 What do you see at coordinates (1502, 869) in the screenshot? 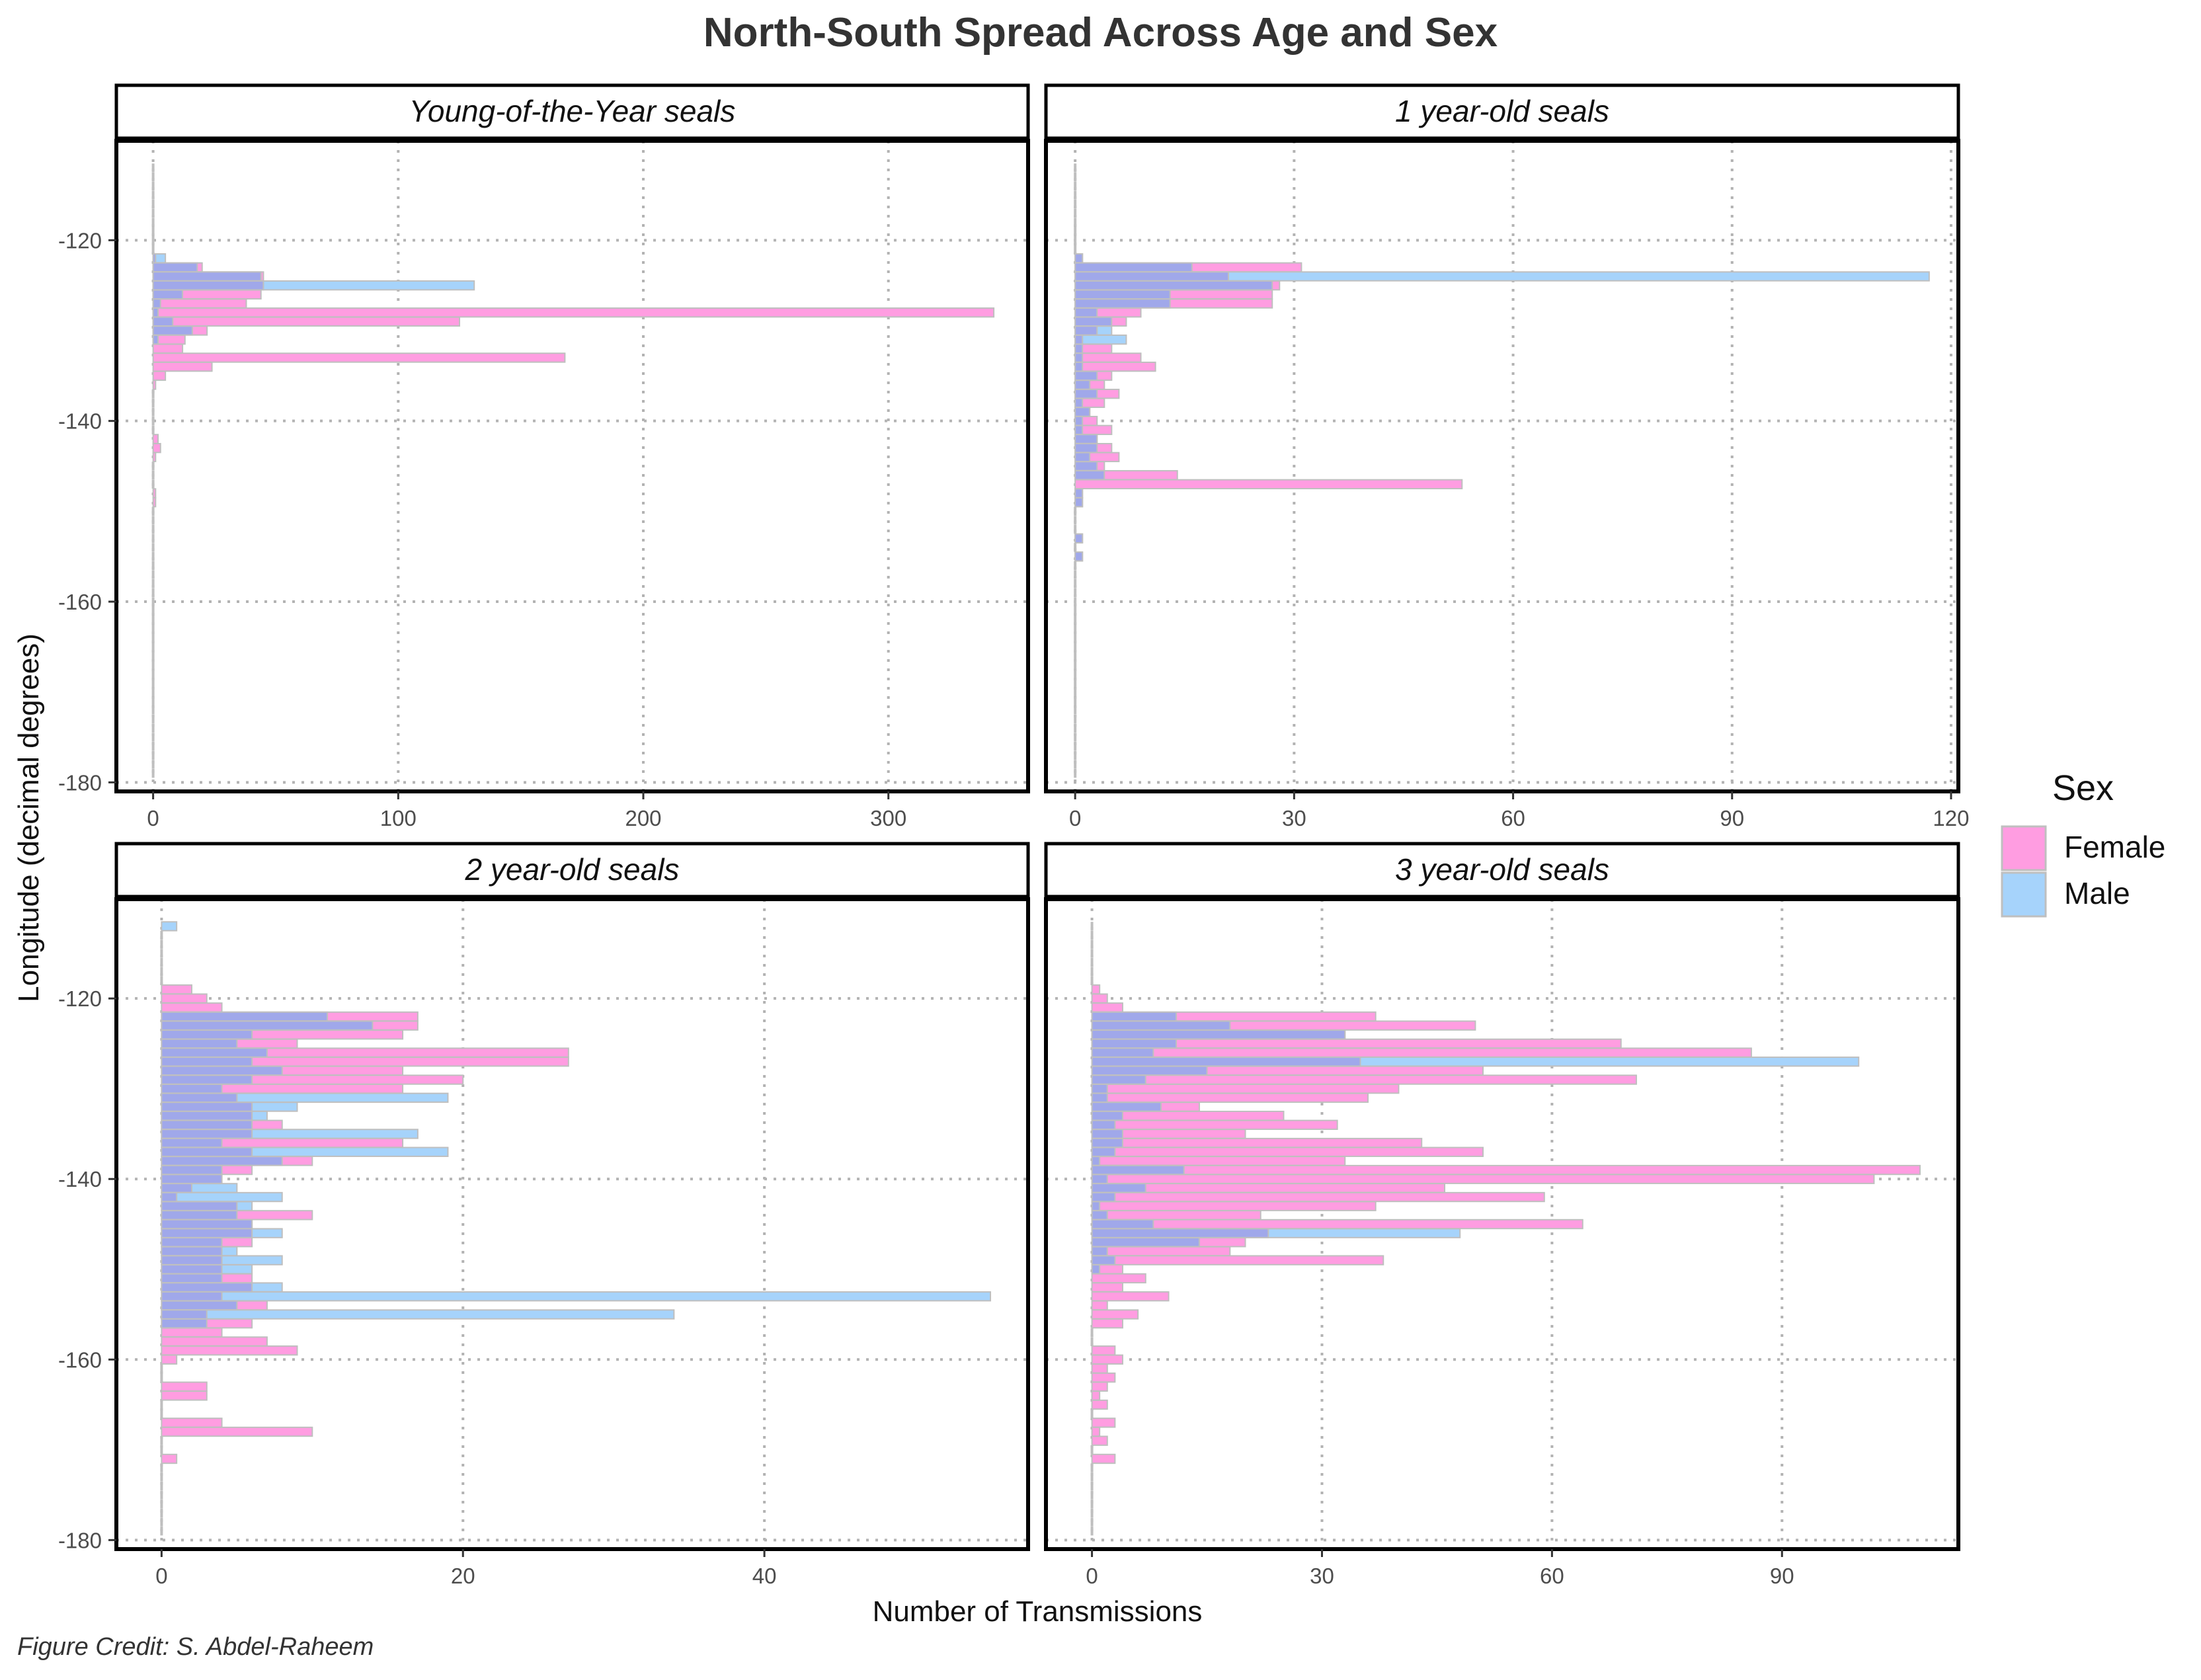
I see `panel-title: 3 year-old seals` at bounding box center [1502, 869].